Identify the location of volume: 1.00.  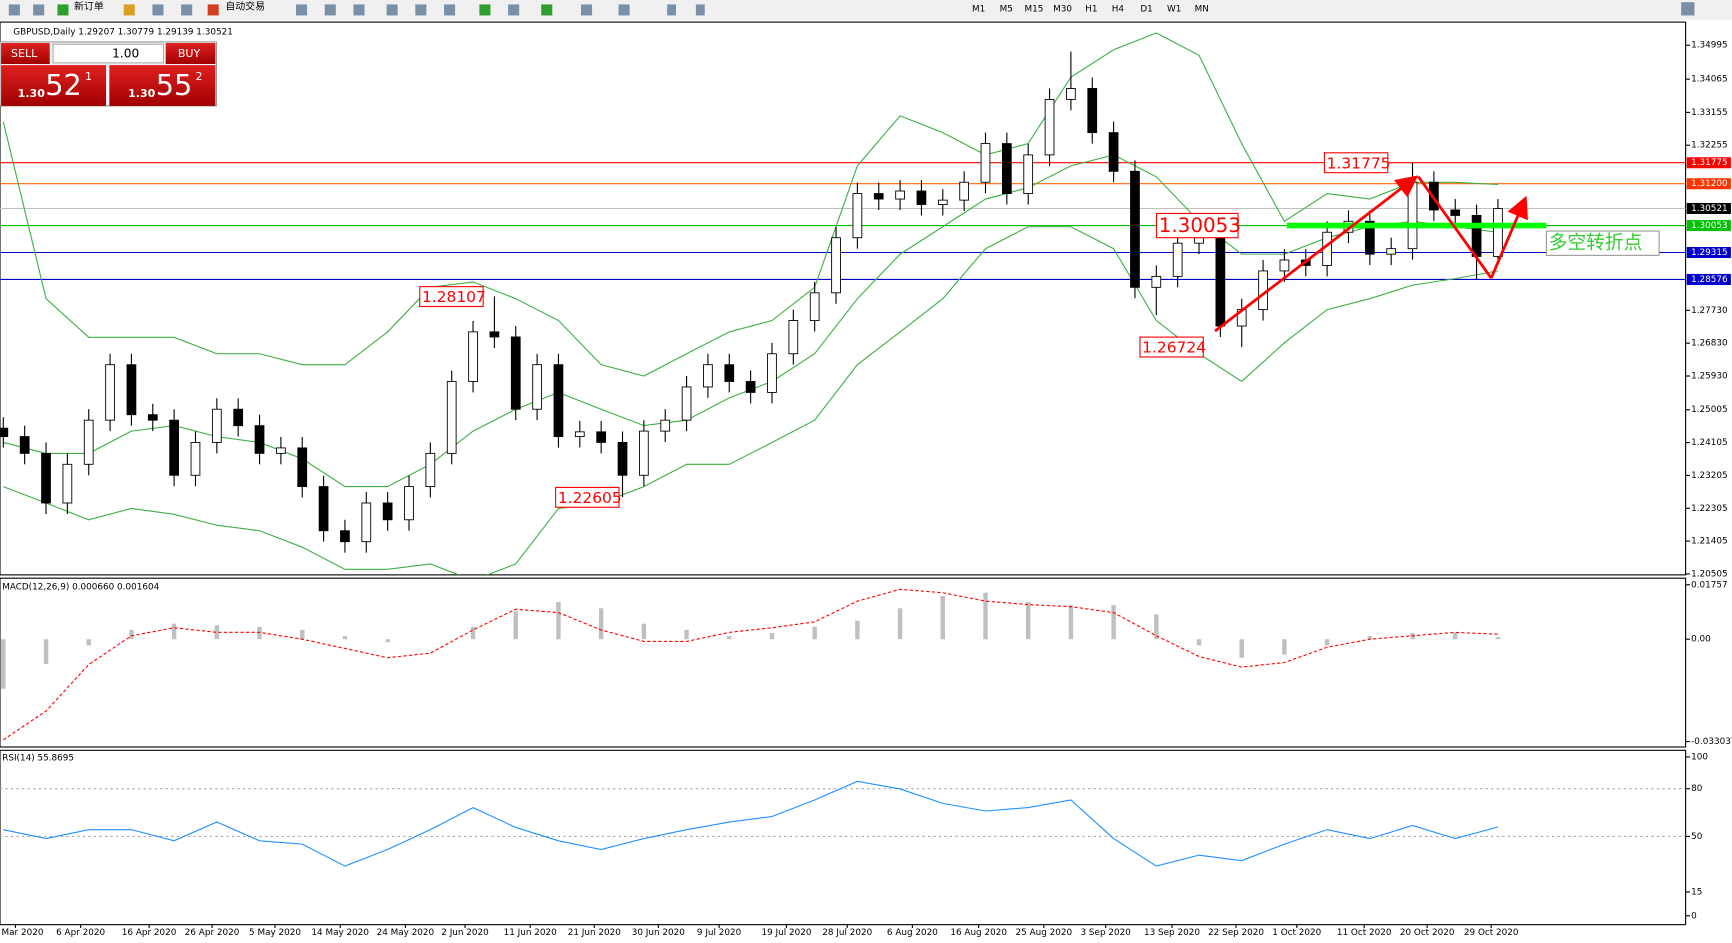
(125, 54).